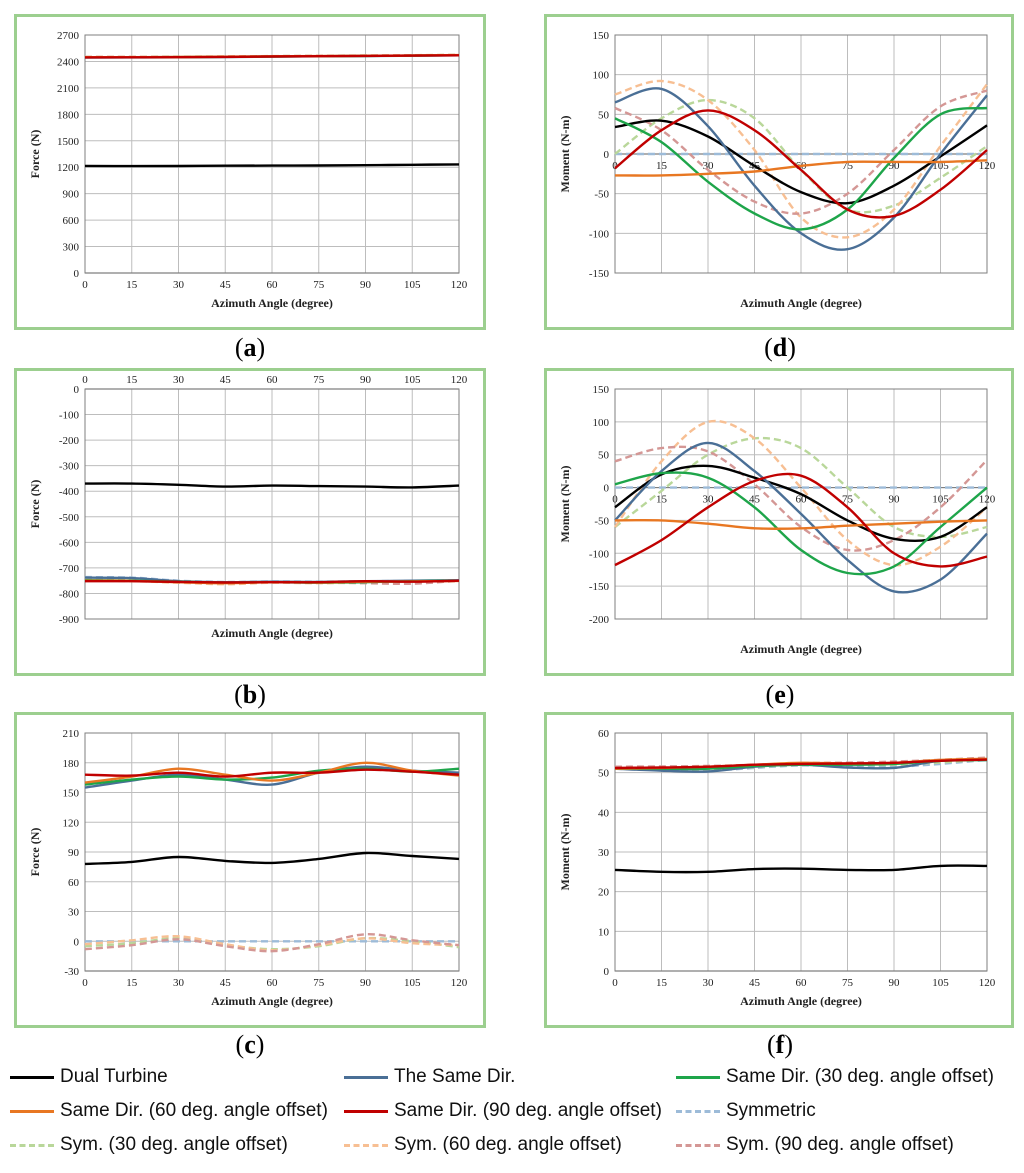 This screenshot has height=1173, width=1024. Describe the element at coordinates (68, 89) in the screenshot. I see `y-tick-label: 2100` at that location.